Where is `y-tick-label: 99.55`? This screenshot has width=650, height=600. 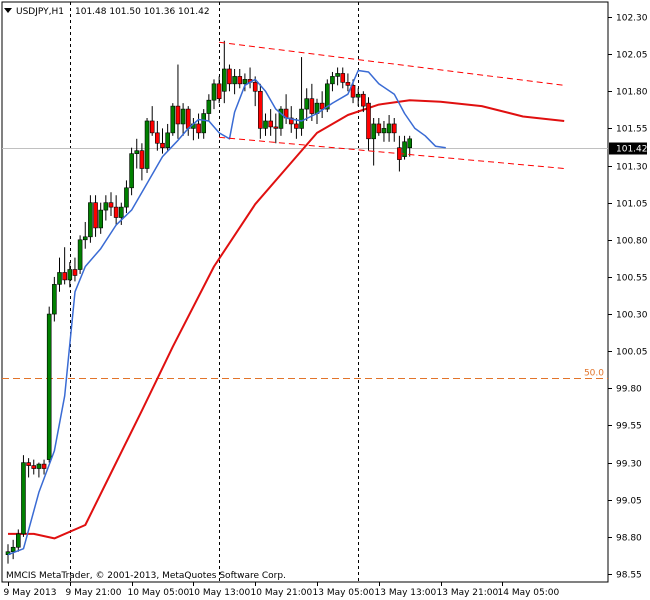
y-tick-label: 99.55 is located at coordinates (629, 427).